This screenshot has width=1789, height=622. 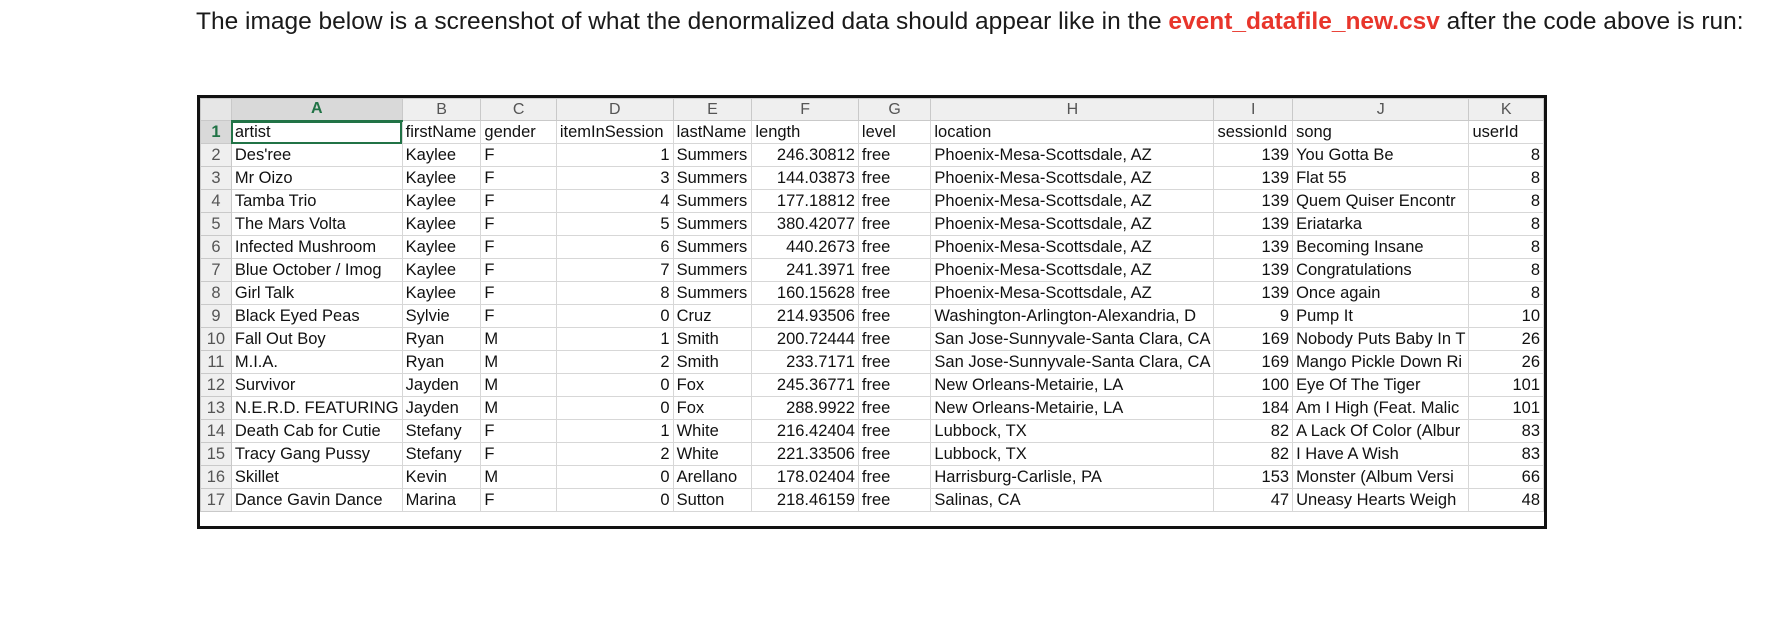 I want to click on header-cell-artist: artist, so click(x=316, y=132).